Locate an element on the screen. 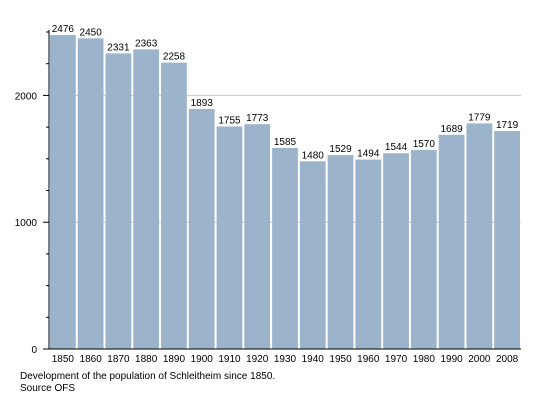 The image size is (550, 400). data-label: 2450 is located at coordinates (91, 32).